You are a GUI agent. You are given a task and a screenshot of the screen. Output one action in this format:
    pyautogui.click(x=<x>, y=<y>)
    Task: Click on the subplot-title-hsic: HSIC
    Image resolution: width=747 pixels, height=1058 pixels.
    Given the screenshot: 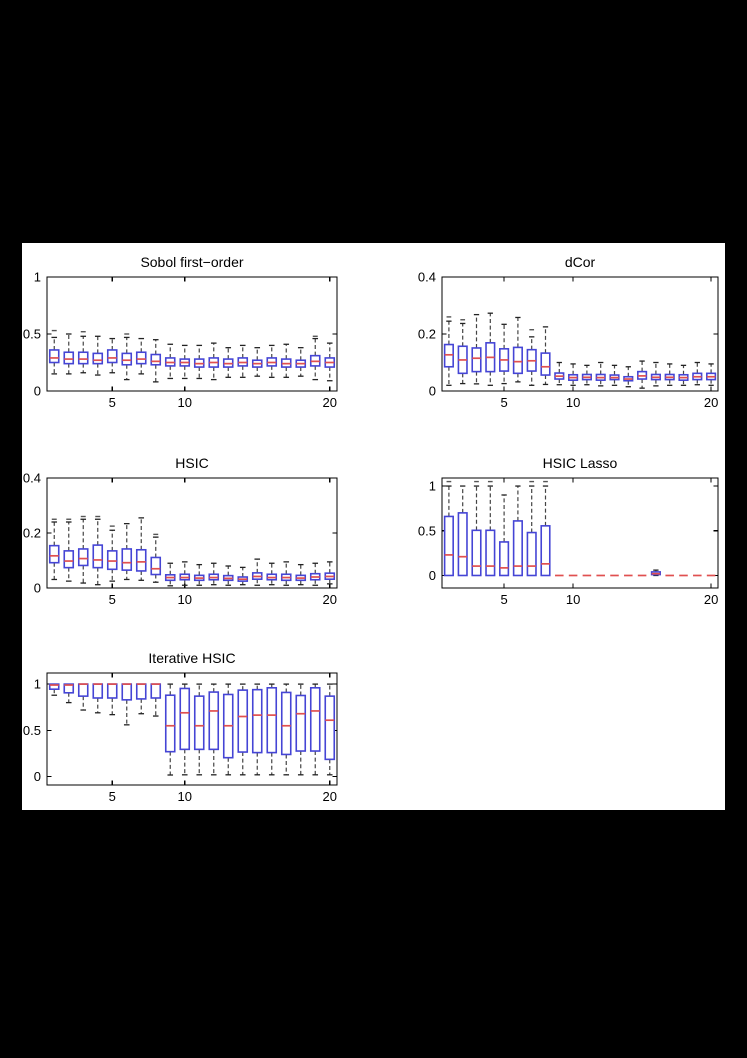 What is the action you would take?
    pyautogui.click(x=192, y=463)
    